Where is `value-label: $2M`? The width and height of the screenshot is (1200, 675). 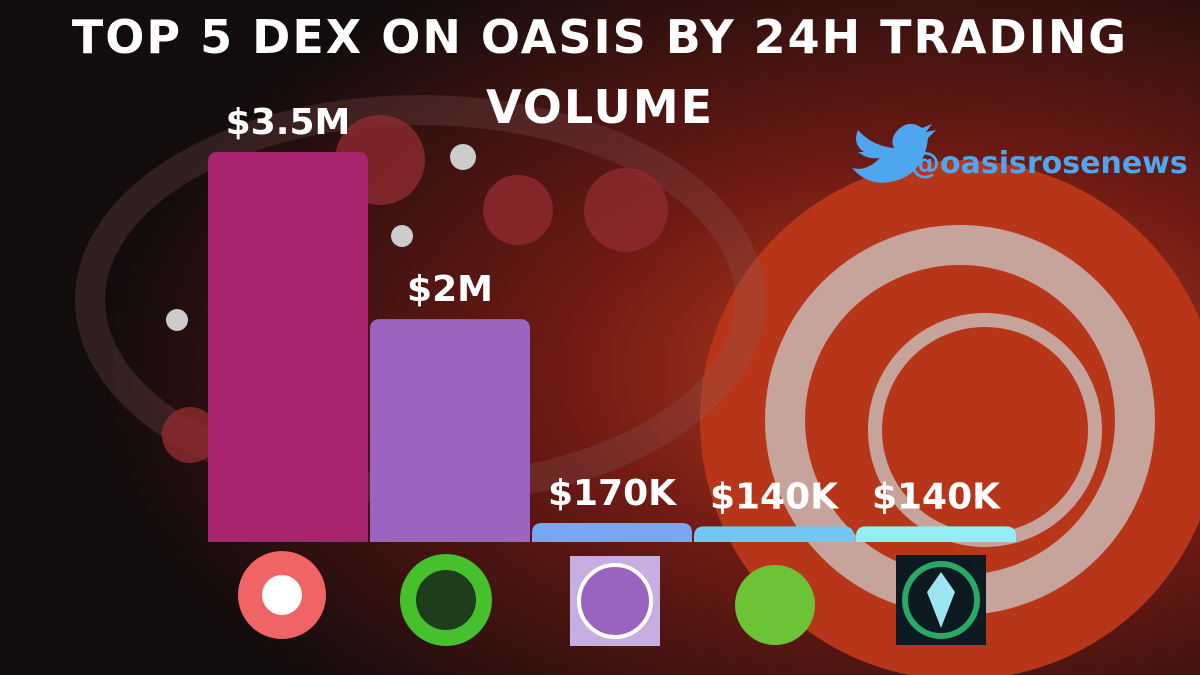 value-label: $2M is located at coordinates (450, 289).